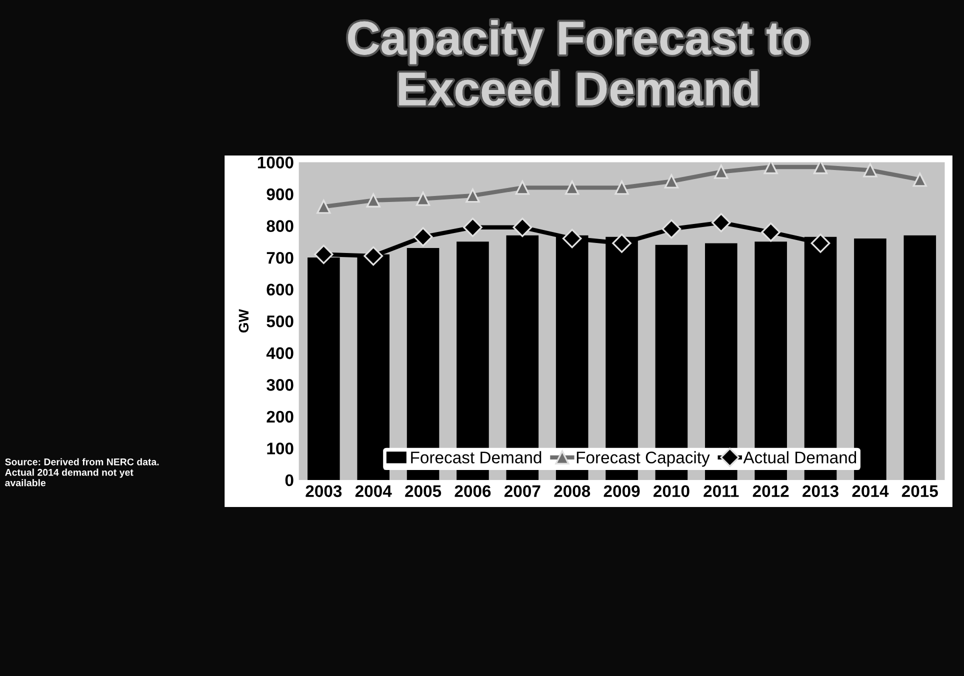  I want to click on x-tick-label: 2006, so click(472, 491).